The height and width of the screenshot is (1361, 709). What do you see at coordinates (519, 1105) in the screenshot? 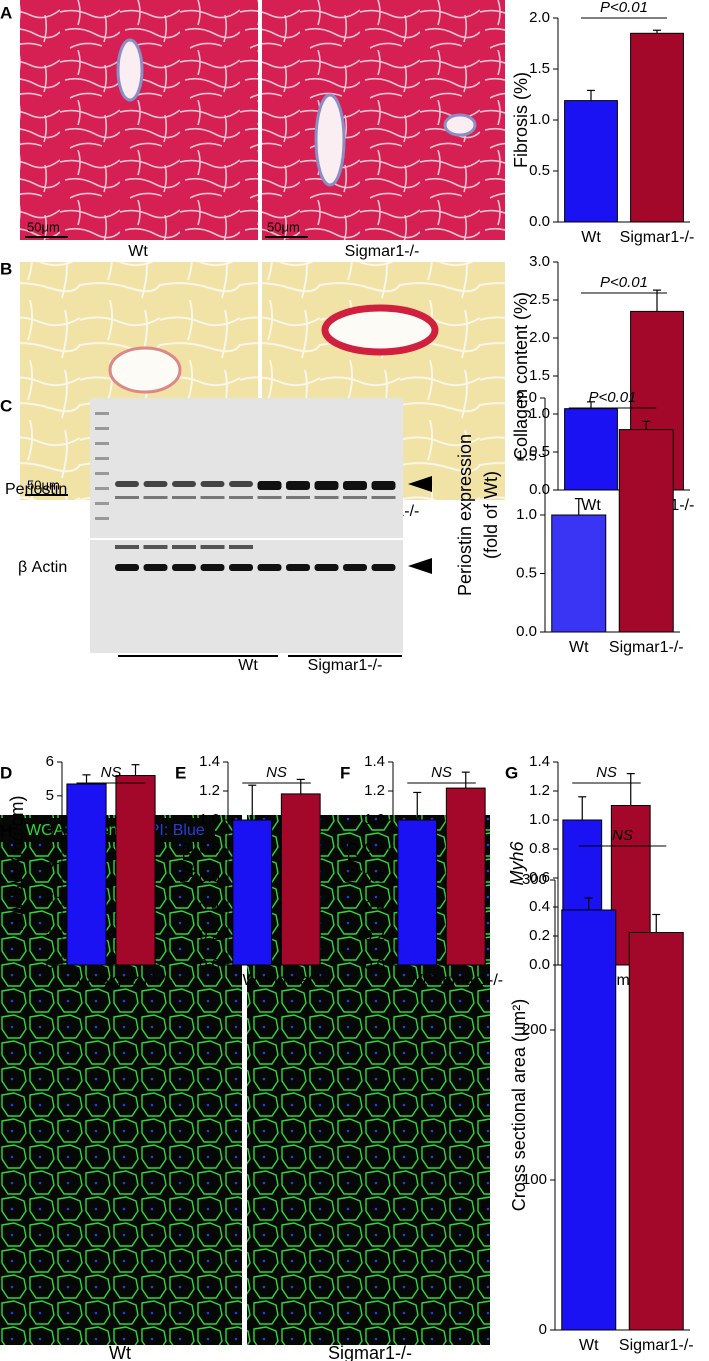
I see `y-axis-label: Cross sectional area (μm²)` at bounding box center [519, 1105].